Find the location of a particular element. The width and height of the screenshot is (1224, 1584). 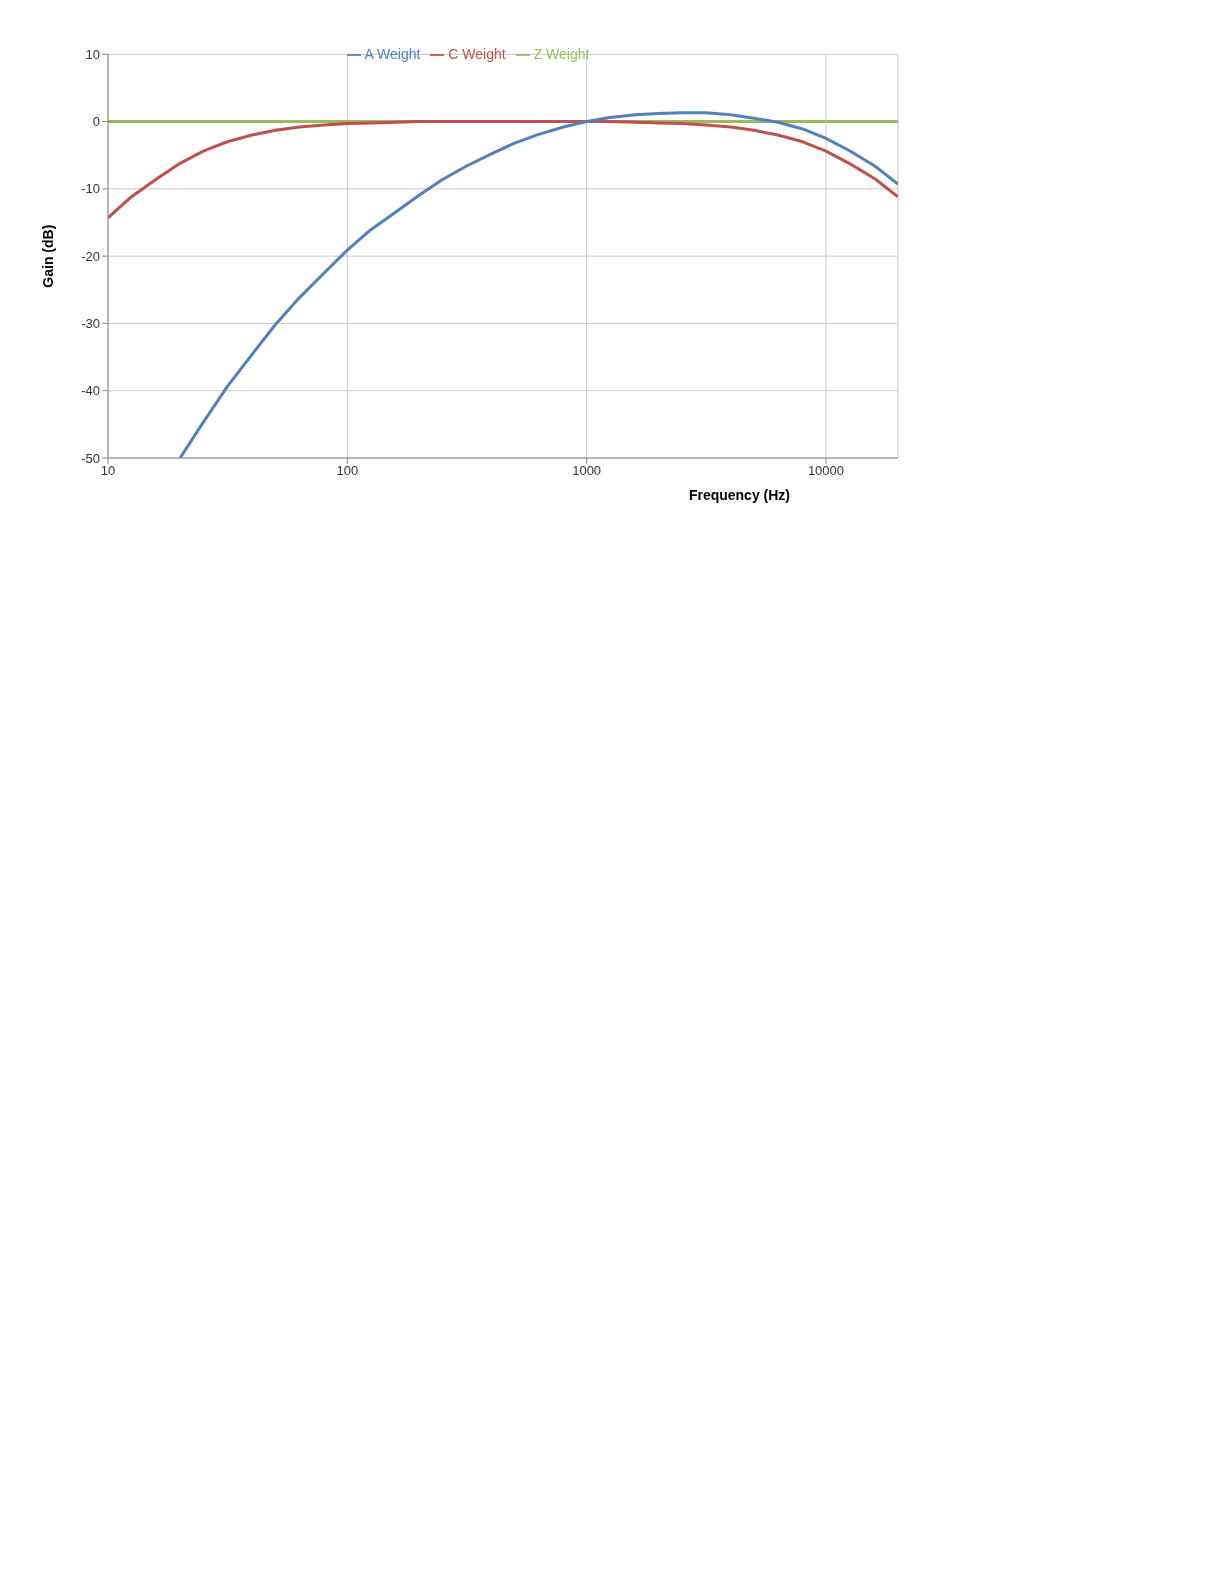

x-axis-title: Frequency (Hz) is located at coordinates (739, 495).